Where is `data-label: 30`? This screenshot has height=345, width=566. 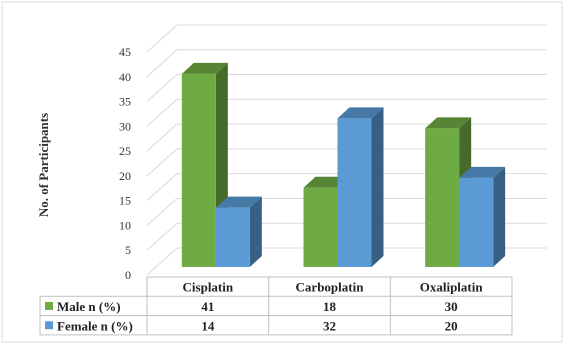 data-label: 30 is located at coordinates (451, 306).